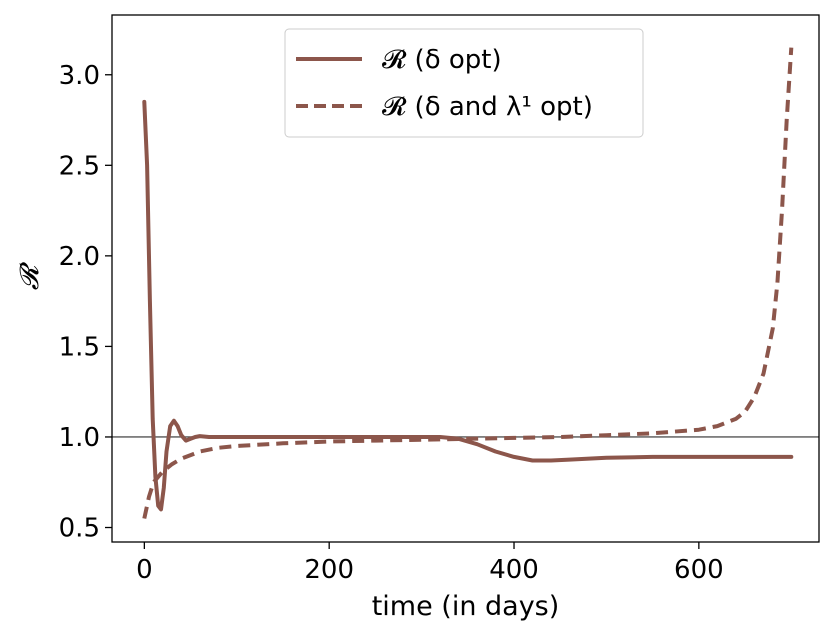  Describe the element at coordinates (79, 76) in the screenshot. I see `y-tick-label: 3.0` at that location.